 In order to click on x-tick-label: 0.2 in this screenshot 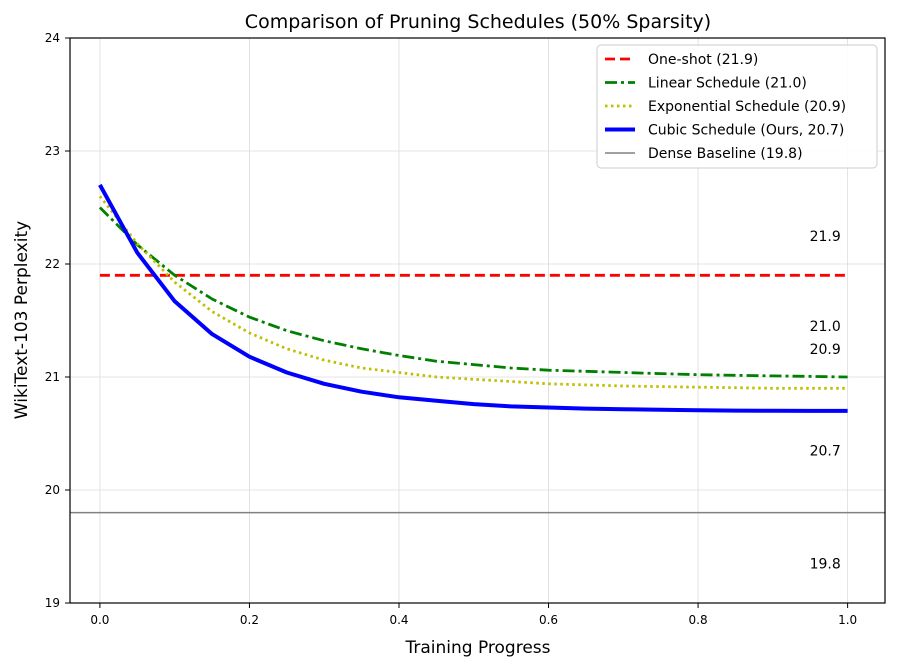, I will do `click(249, 620)`.